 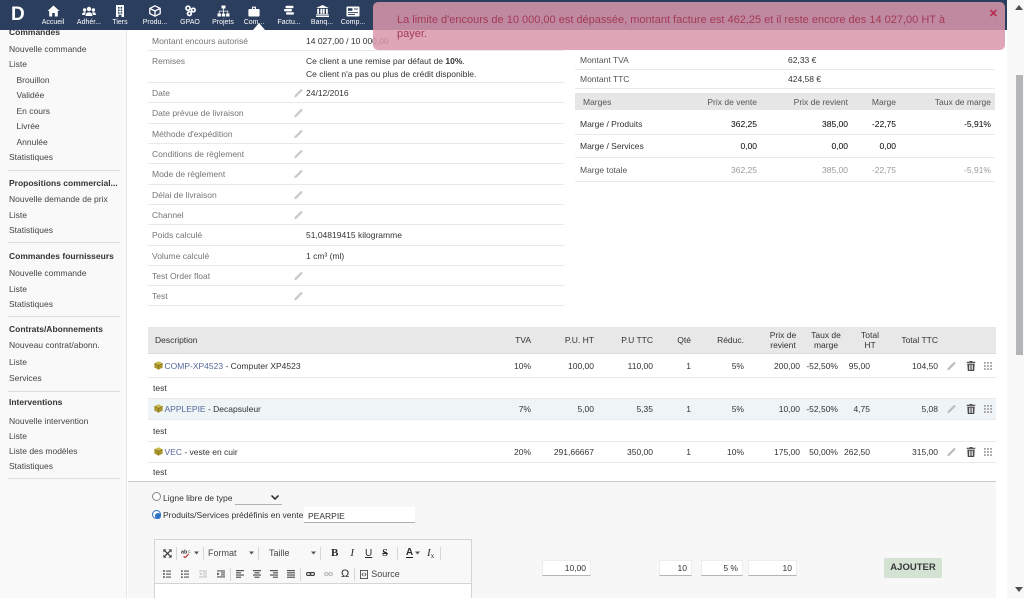 What do you see at coordinates (184, 552) in the screenshot?
I see `svg-text: ab` at bounding box center [184, 552].